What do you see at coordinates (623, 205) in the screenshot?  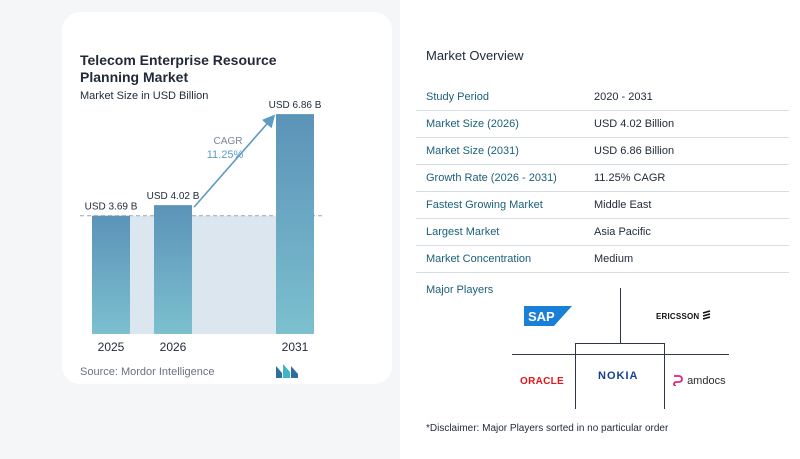 I see `overview-value: Middle East` at bounding box center [623, 205].